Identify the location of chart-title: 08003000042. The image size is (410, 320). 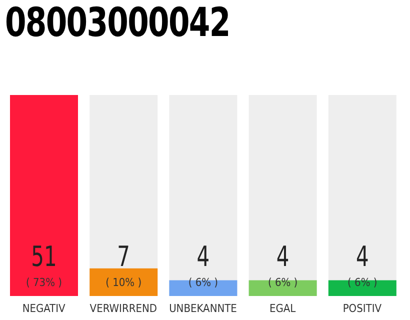
(117, 23).